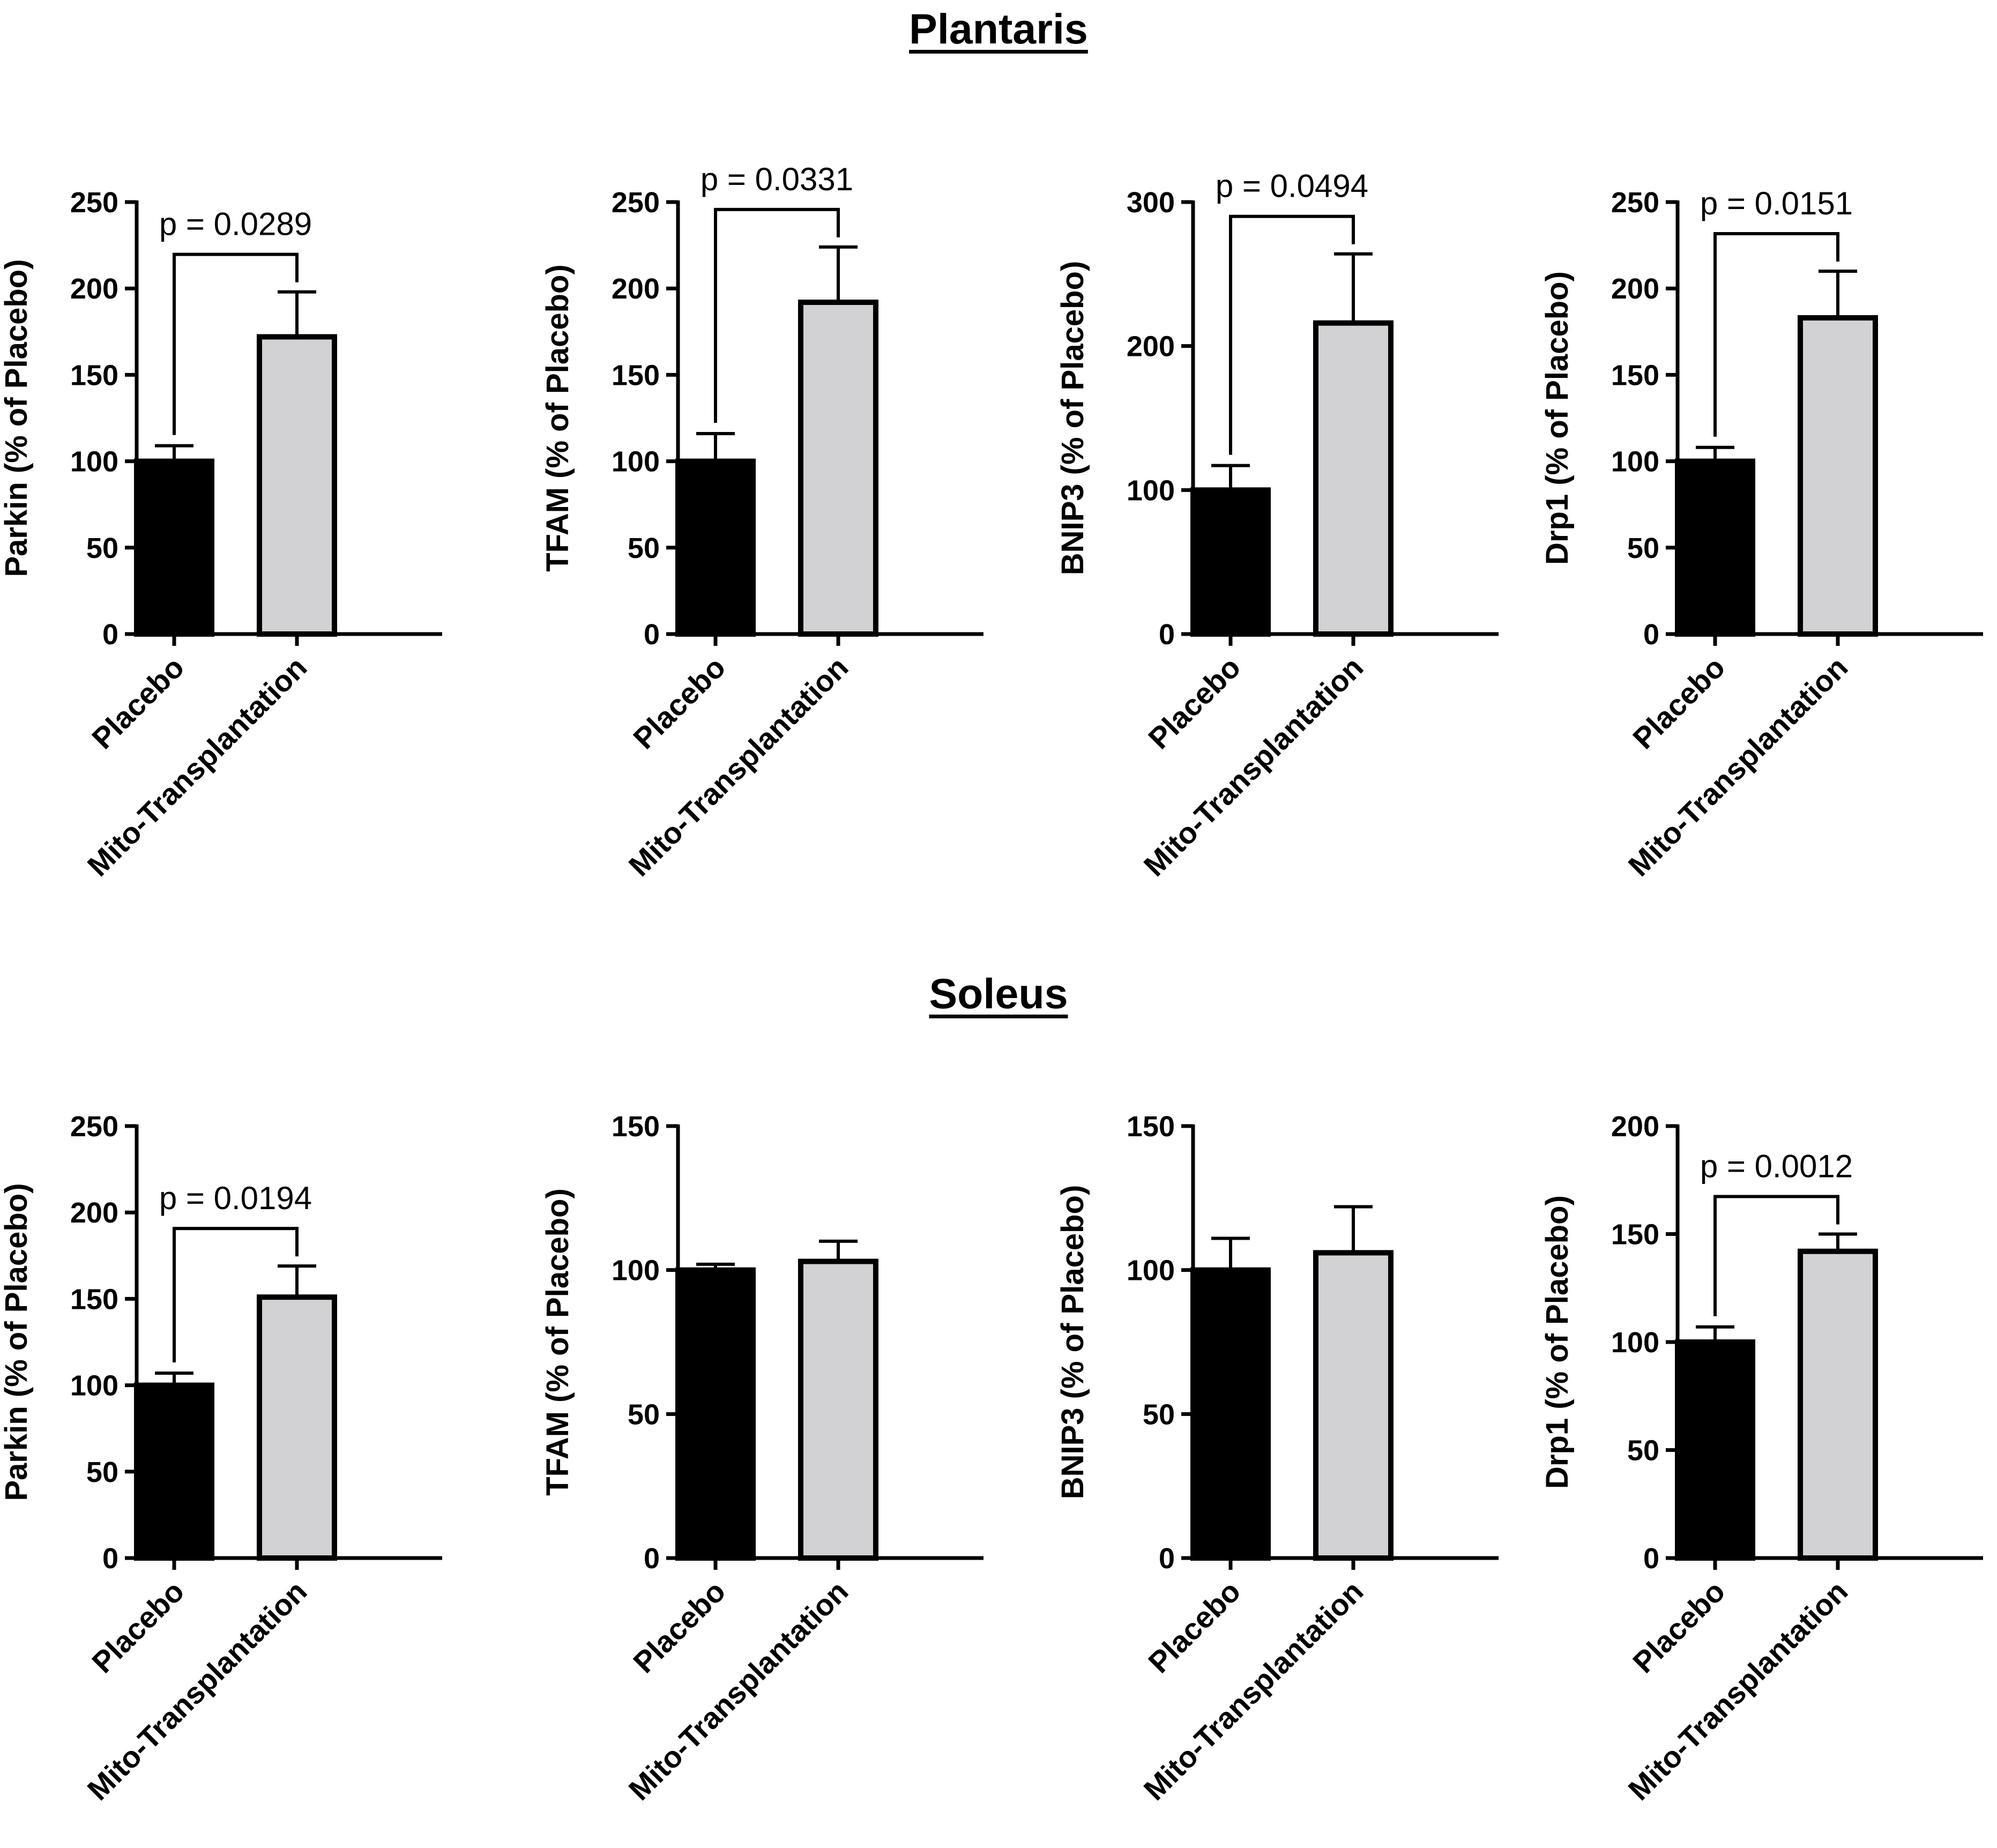 The image size is (1997, 1848). What do you see at coordinates (236, 1198) in the screenshot?
I see `p-value-label: p = 0.0194` at bounding box center [236, 1198].